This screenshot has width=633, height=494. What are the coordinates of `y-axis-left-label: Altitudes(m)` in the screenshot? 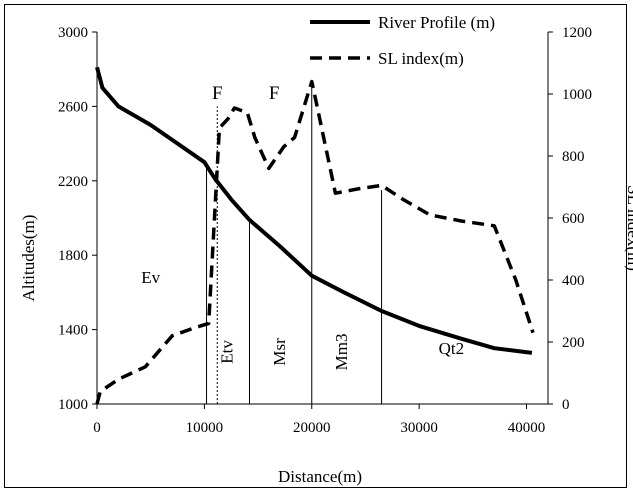 It's located at (28, 258).